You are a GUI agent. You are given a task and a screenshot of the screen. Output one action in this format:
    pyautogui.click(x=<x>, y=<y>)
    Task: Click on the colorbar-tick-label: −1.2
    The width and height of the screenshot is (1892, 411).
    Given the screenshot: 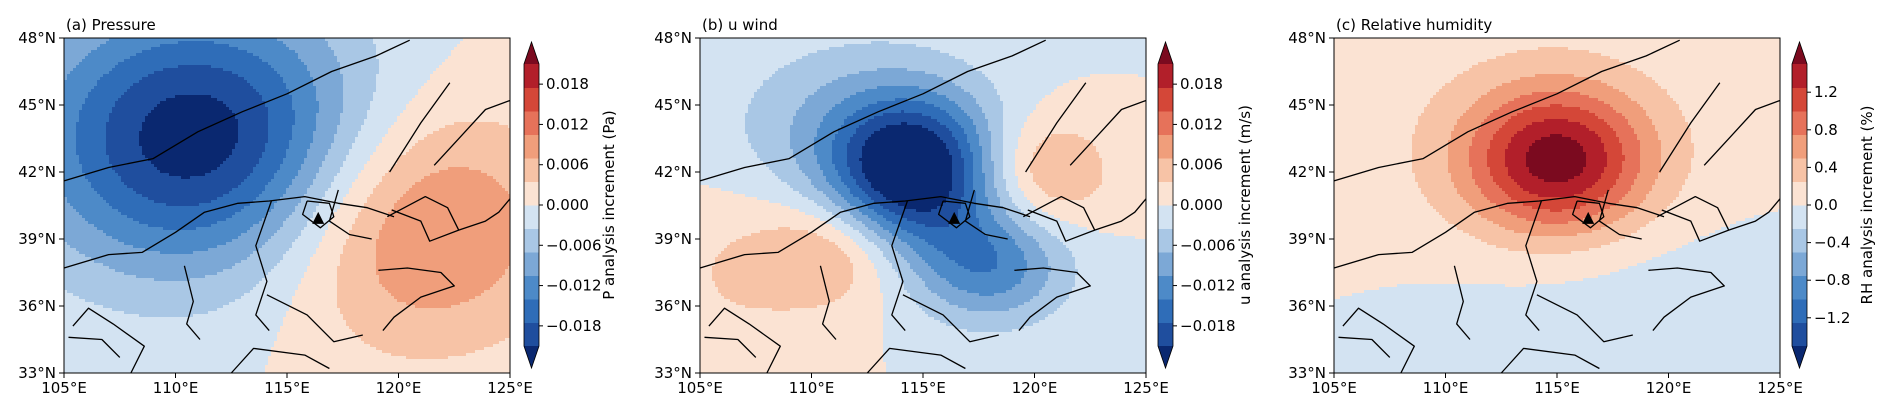 What is the action you would take?
    pyautogui.click(x=1832, y=318)
    